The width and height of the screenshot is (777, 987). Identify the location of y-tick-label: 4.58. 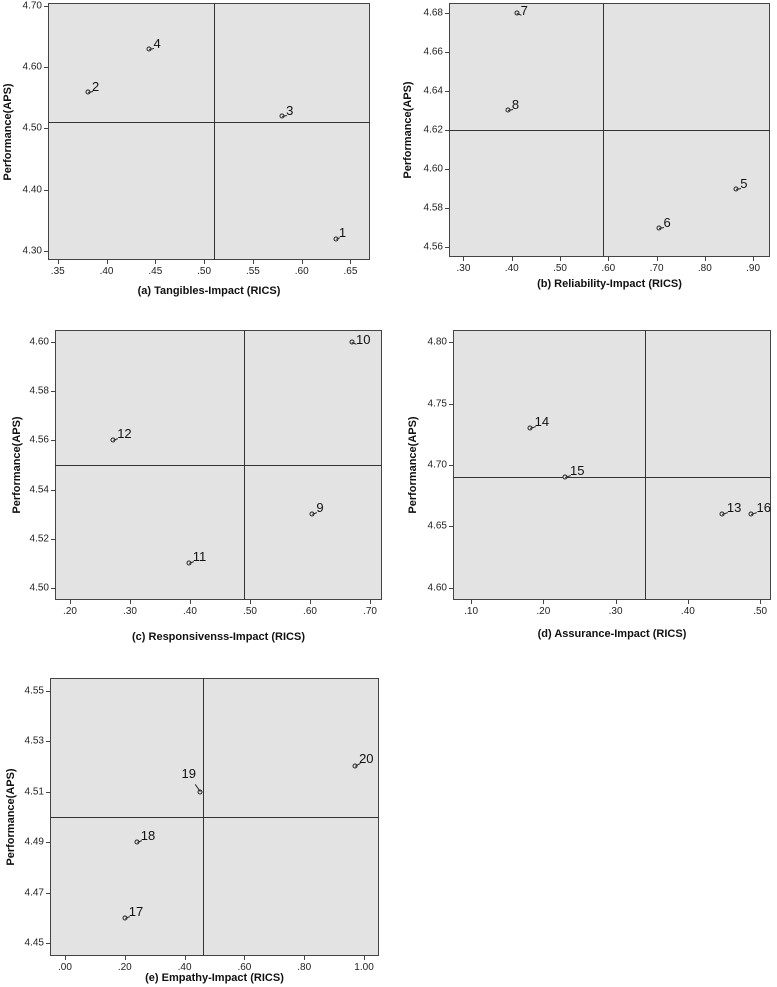
(39, 391).